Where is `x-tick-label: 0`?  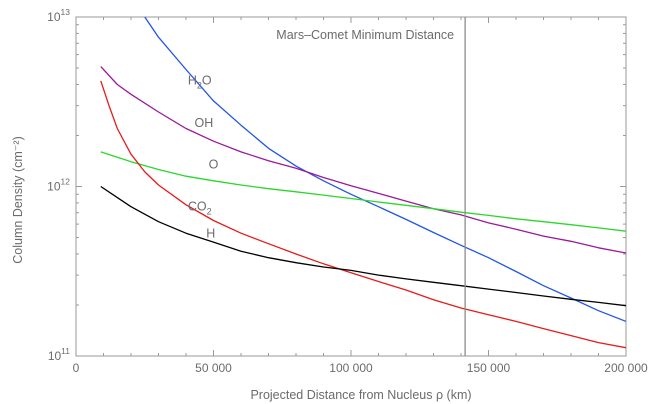 x-tick-label: 0 is located at coordinates (76, 368).